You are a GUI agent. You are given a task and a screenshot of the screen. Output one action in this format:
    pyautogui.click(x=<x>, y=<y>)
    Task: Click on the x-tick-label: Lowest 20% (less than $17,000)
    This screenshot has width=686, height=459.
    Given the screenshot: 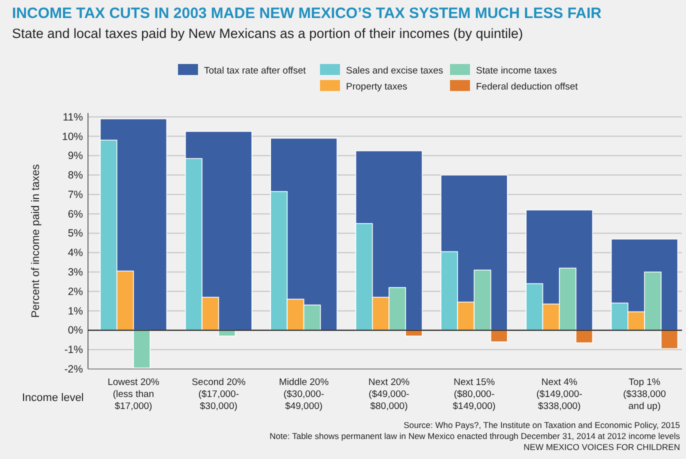 What is the action you would take?
    pyautogui.click(x=134, y=394)
    